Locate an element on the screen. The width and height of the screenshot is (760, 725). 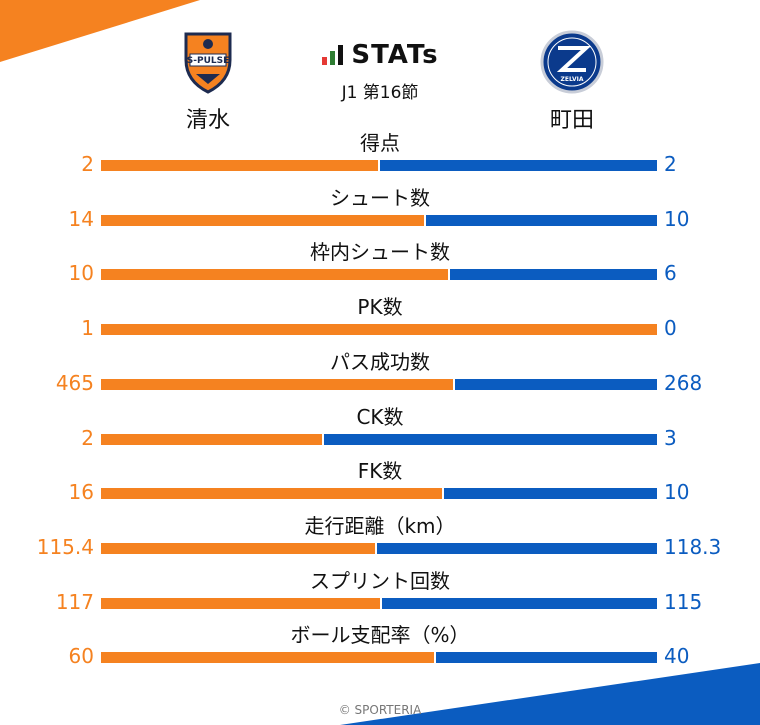
corner-decoration-top-left is located at coordinates (100, 31).